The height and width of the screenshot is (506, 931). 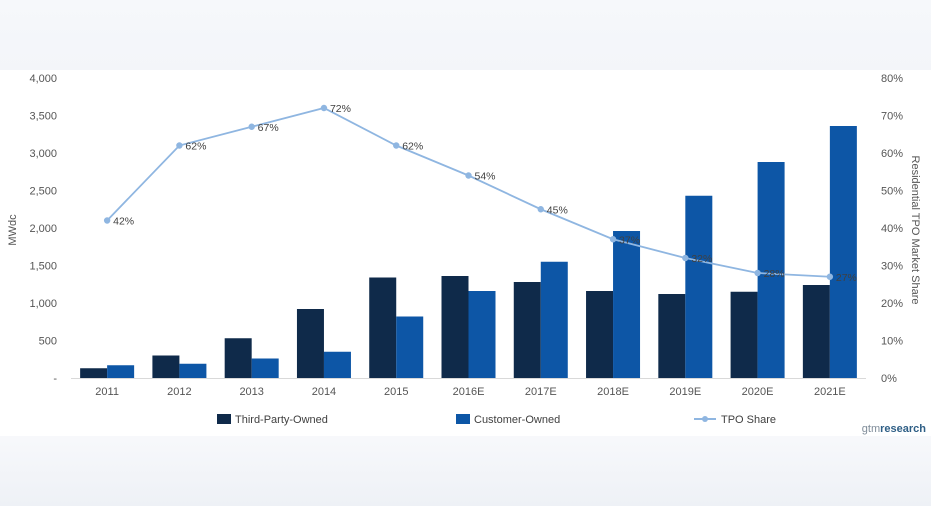 I want to click on x-tick-label: 2017E, so click(x=541, y=392).